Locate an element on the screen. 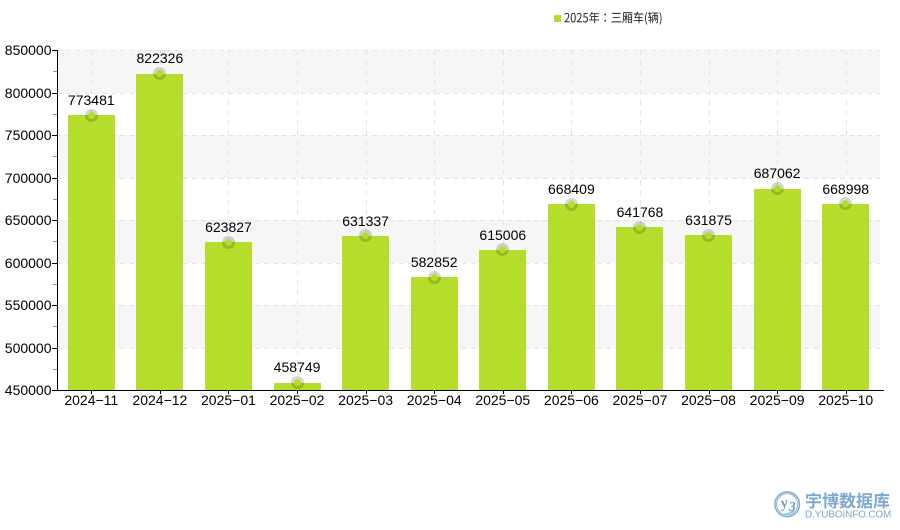 Image resolution: width=900 pixels, height=530 pixels. svg-text: D.YUBOINFO.COM is located at coordinates (848, 515).